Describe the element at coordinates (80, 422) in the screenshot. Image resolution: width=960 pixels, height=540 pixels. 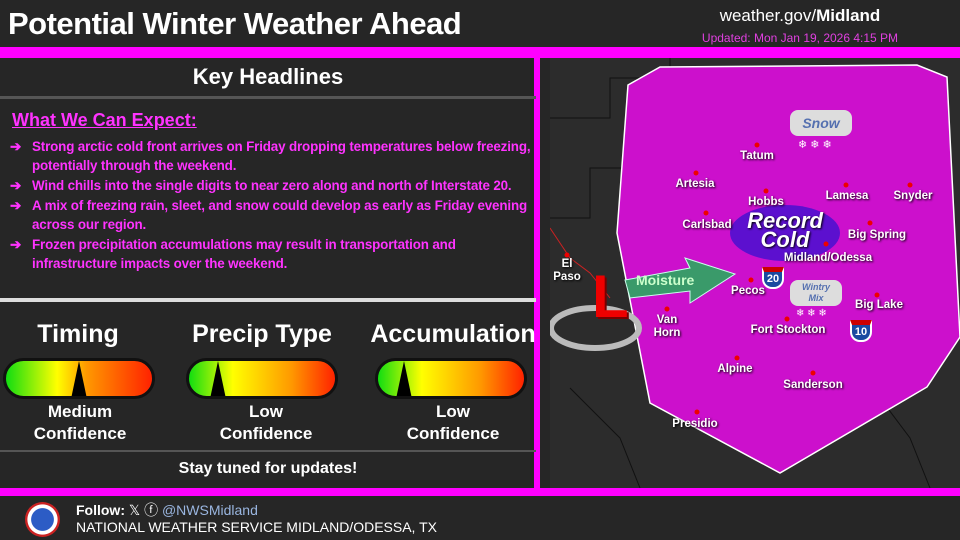
I see `timing-confidence: Medium Confidence` at that location.